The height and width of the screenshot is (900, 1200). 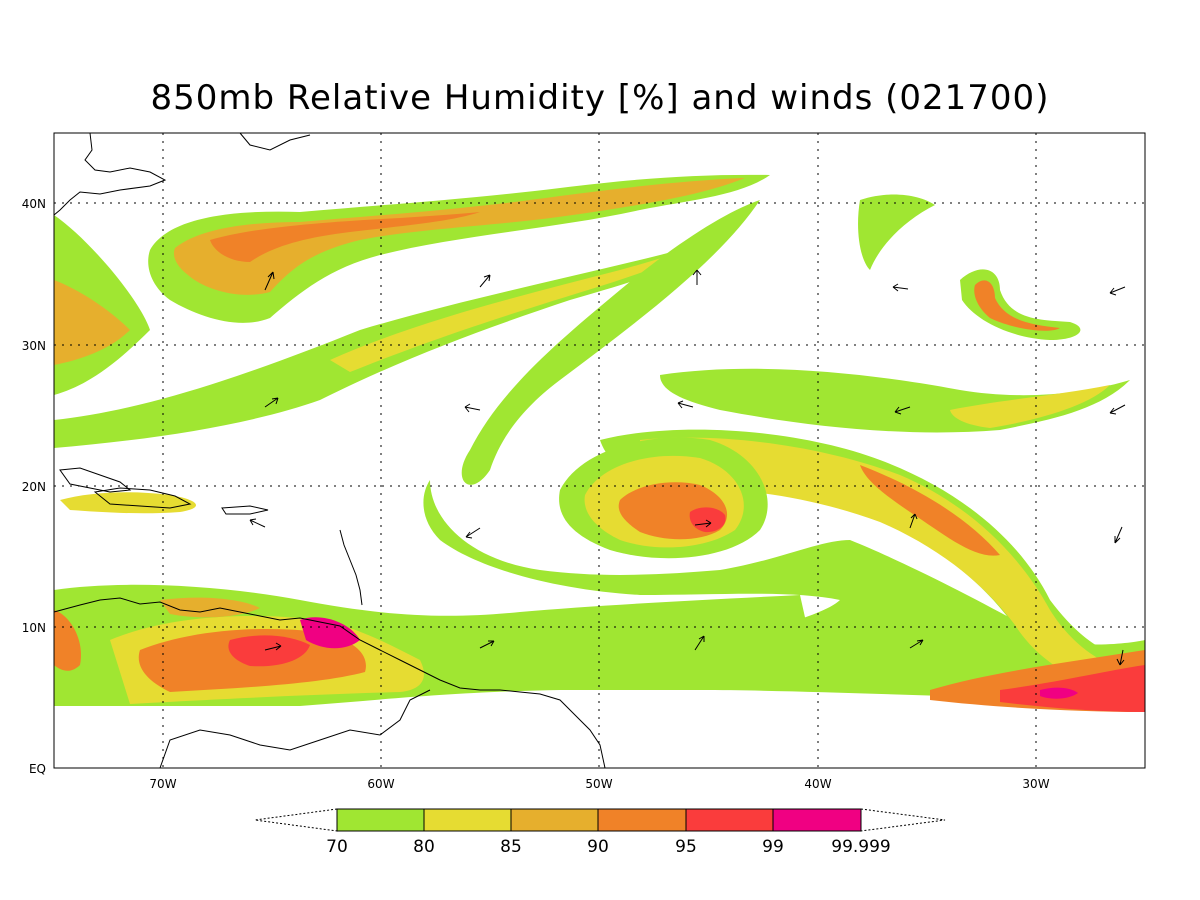 What do you see at coordinates (330, 633) in the screenshot?
I see `rh-itcz-peak` at bounding box center [330, 633].